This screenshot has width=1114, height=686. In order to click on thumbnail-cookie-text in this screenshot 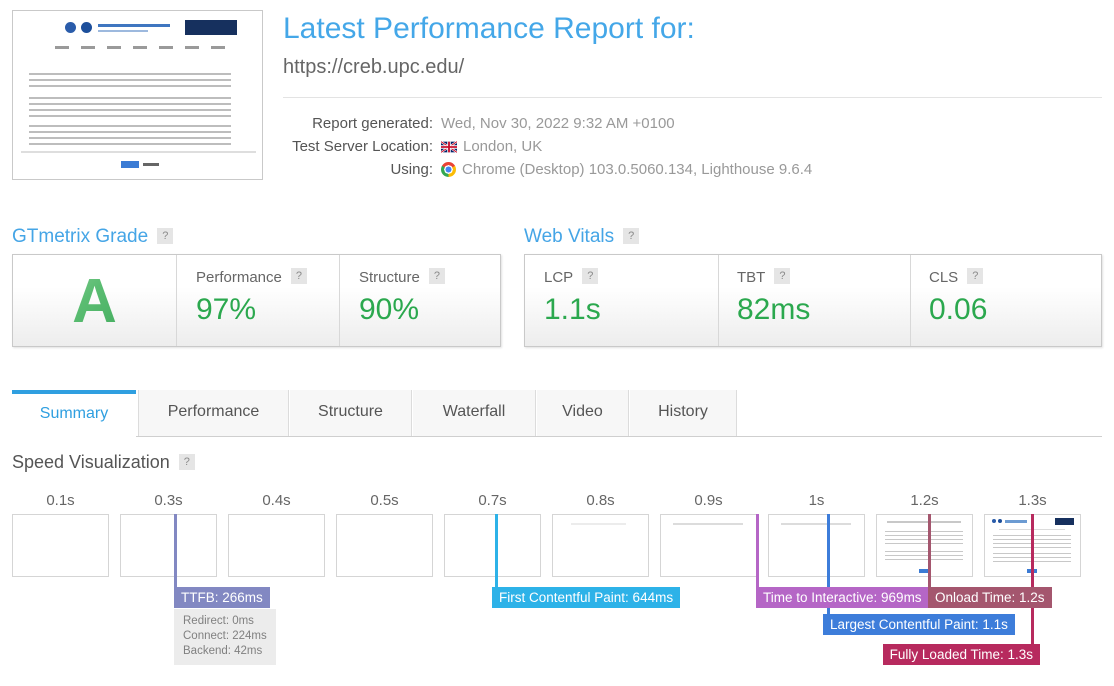, I will do `click(138, 152)`.